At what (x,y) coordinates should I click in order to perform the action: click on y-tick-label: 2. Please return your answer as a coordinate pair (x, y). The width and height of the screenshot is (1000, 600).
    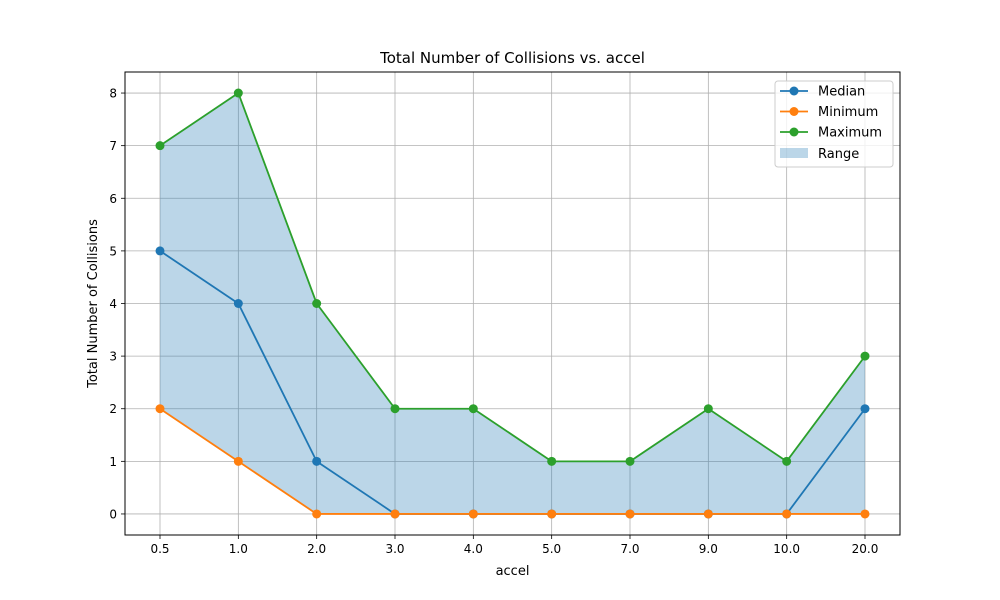
    Looking at the image, I should click on (113, 409).